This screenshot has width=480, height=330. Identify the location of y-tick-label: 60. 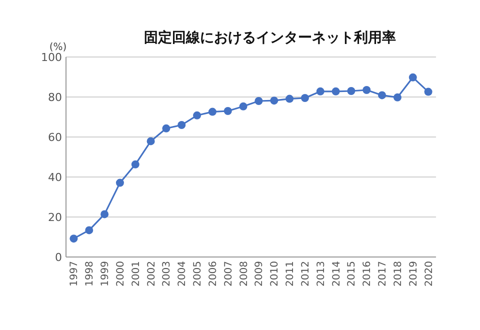
(55, 137).